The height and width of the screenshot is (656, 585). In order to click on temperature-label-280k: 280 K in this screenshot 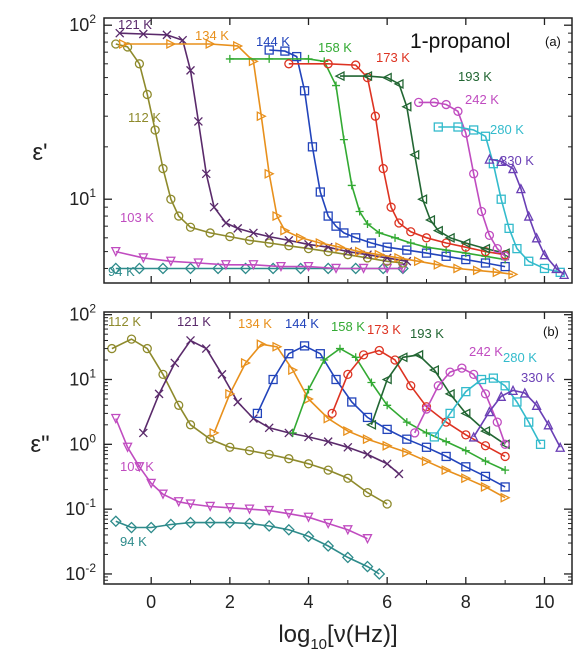, I will do `click(520, 357)`.